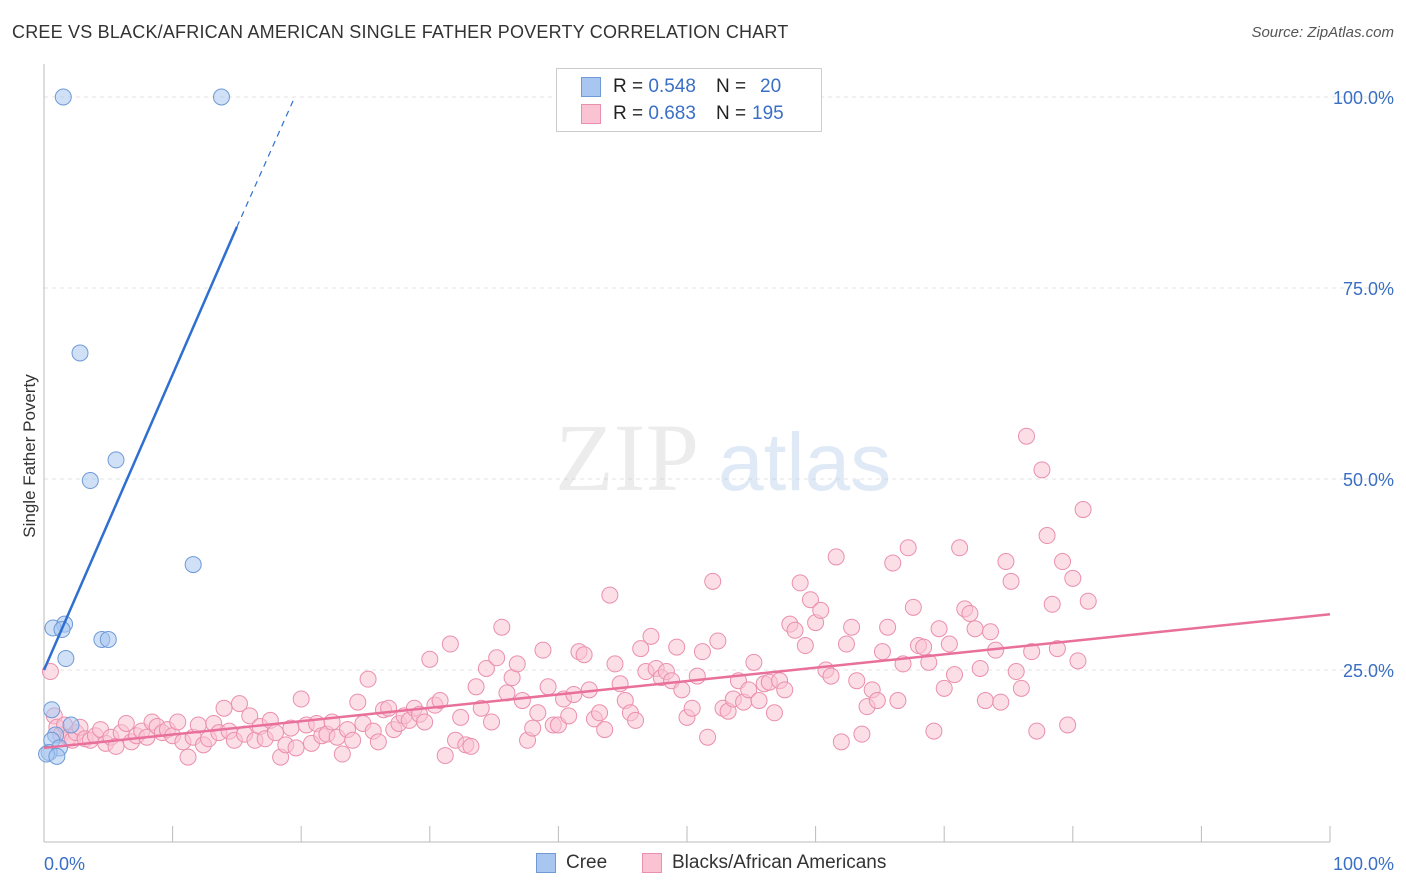 The image size is (1406, 892). Describe the element at coordinates (266, 162) in the screenshot. I see `cree-trend-extension` at that location.